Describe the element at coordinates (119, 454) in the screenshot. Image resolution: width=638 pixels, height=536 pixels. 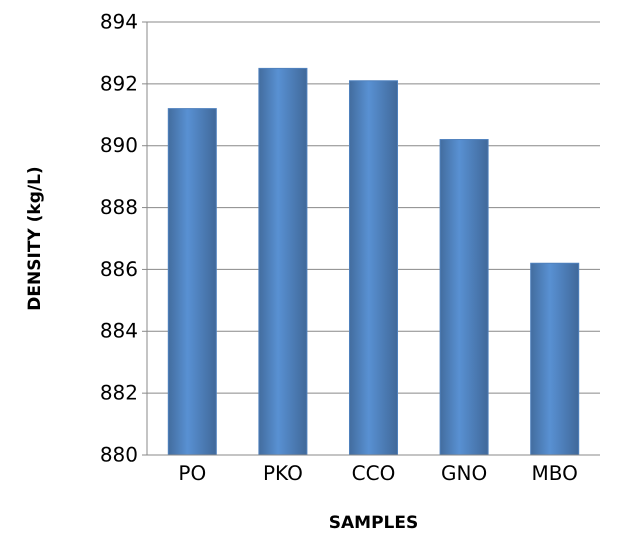
I see `y-tick-label: 880` at that location.